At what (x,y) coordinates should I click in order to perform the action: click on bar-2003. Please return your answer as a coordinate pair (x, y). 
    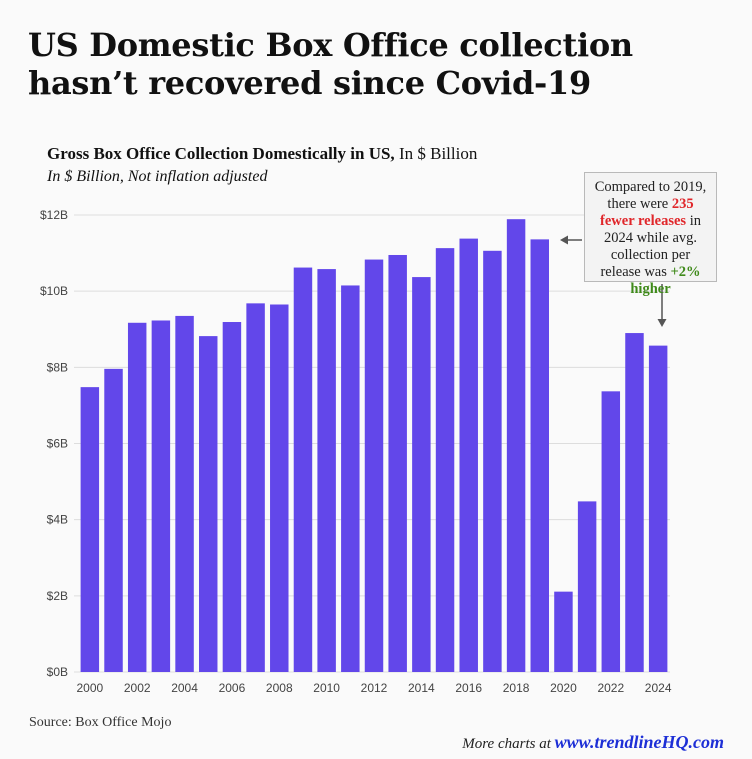
    Looking at the image, I should click on (161, 496).